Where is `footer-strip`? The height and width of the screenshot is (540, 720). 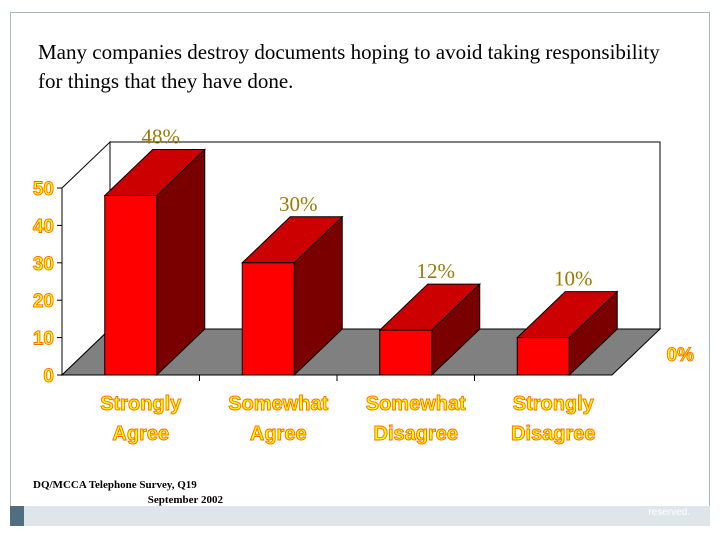
footer-strip is located at coordinates (360, 516).